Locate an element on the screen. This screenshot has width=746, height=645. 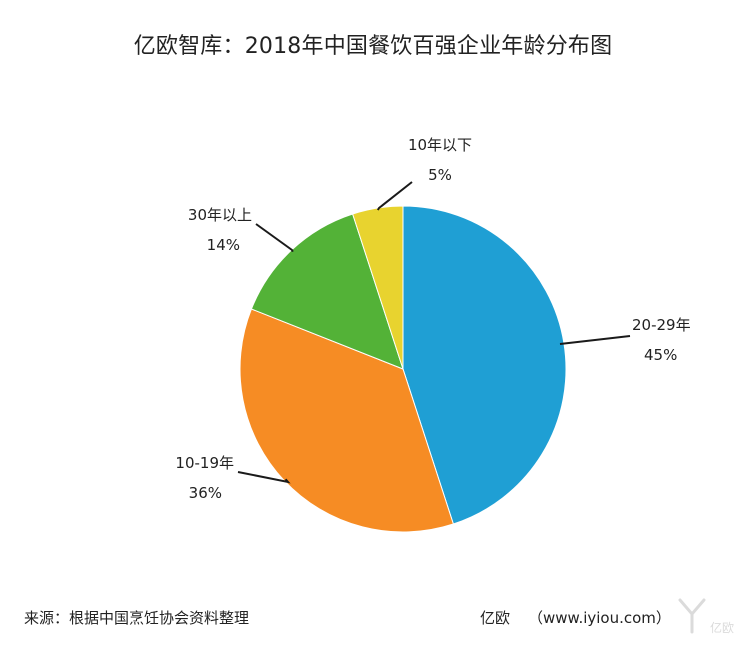
publisher-name: 亿欧 is located at coordinates (495, 618).